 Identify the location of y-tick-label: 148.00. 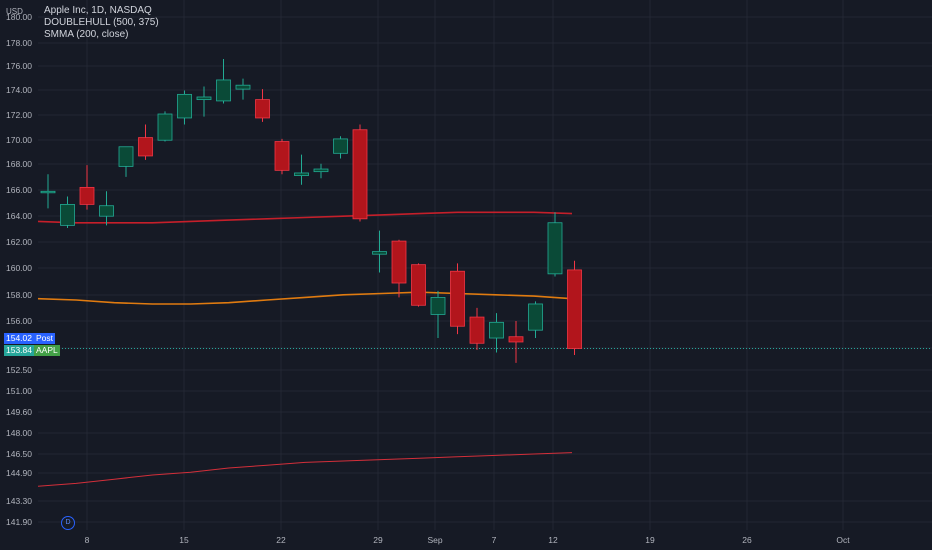
(19, 433).